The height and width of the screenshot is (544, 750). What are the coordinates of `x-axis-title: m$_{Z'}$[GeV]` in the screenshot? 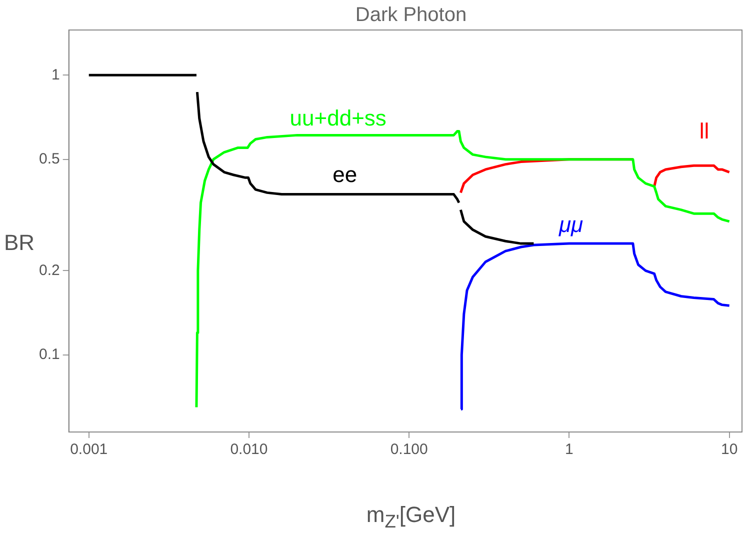 It's located at (411, 517).